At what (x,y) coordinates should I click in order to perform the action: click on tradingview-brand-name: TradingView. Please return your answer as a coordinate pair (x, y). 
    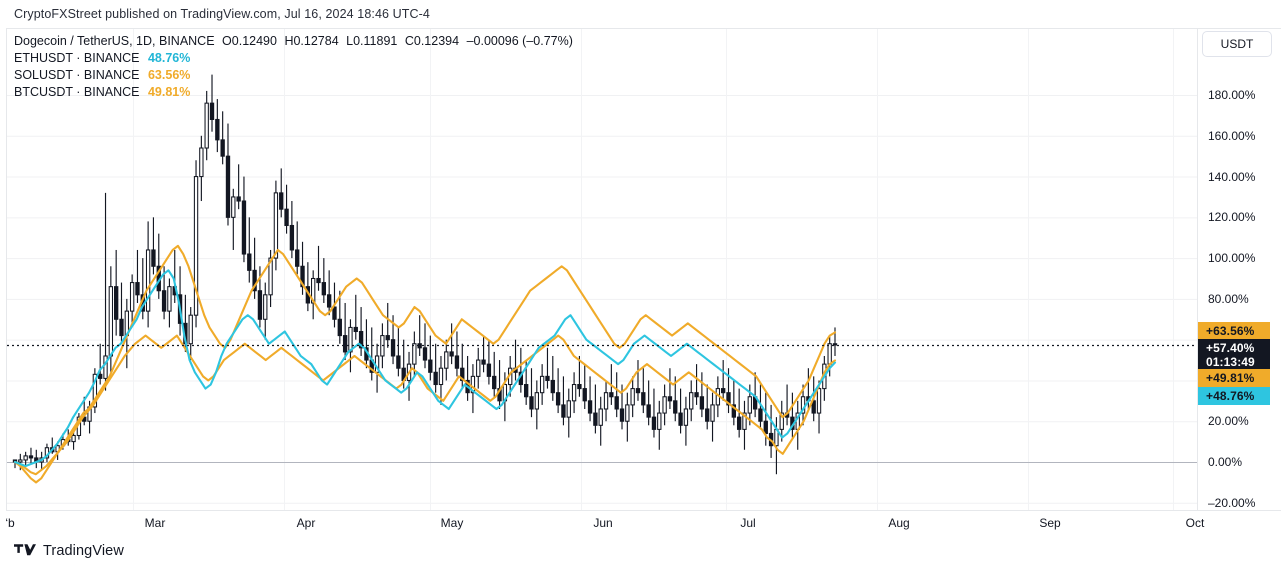
    Looking at the image, I should click on (83, 551).